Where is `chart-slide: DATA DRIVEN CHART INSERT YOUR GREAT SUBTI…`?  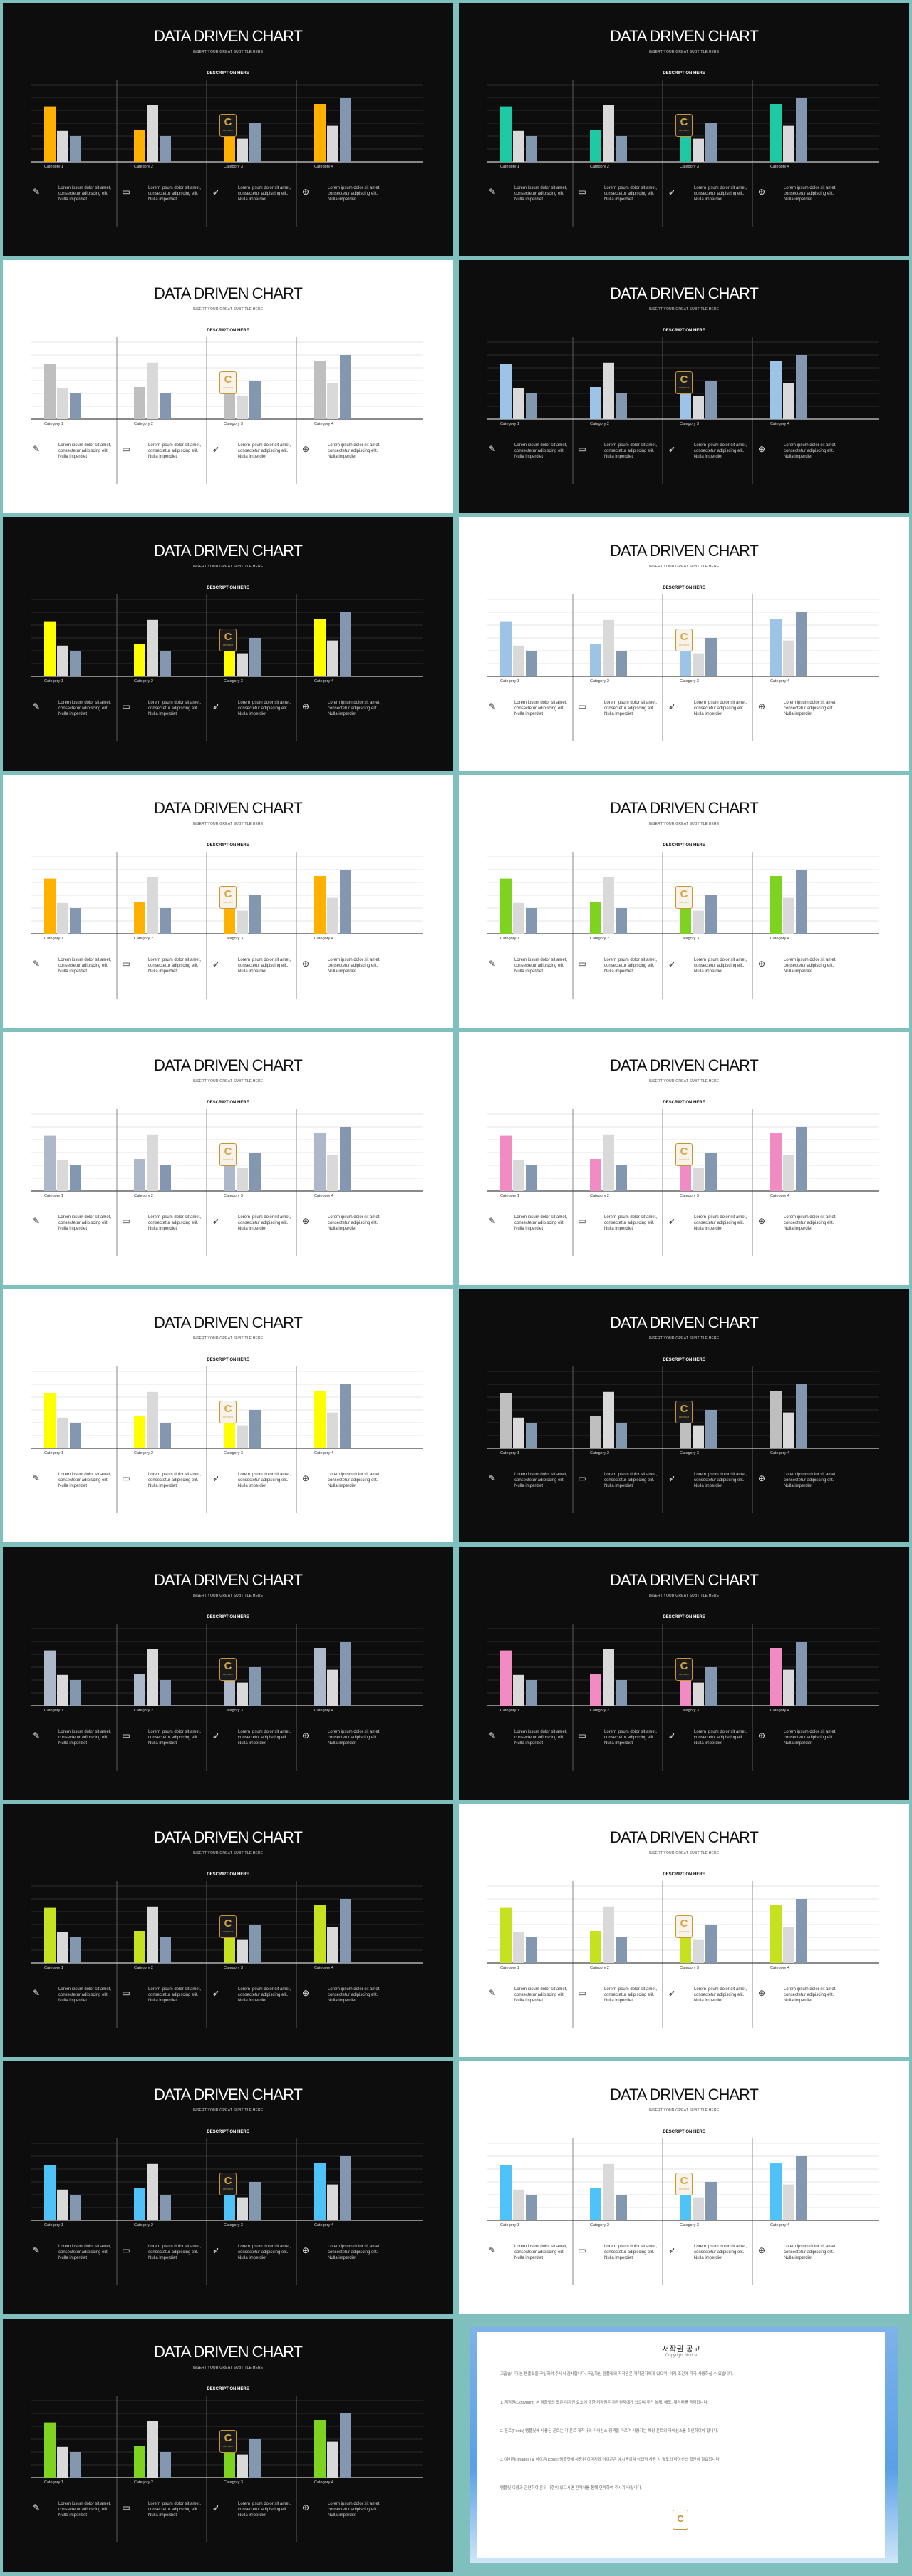 chart-slide: DATA DRIVEN CHART INSERT YOUR GREAT SUBTI… is located at coordinates (684, 1158).